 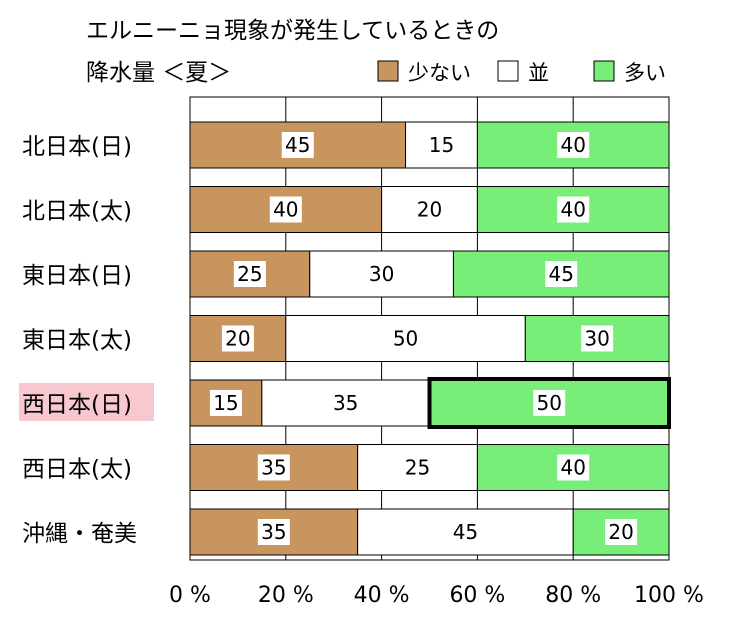 I want to click on legend-label: 少ない, so click(x=439, y=73).